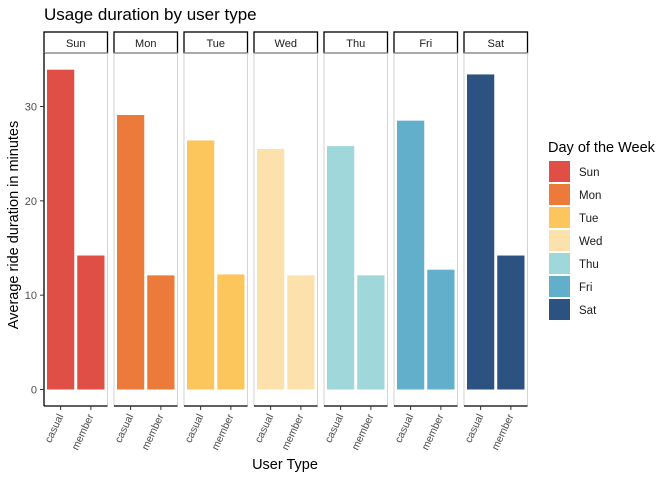  What do you see at coordinates (201, 265) in the screenshot?
I see `bar-tue-casual` at bounding box center [201, 265].